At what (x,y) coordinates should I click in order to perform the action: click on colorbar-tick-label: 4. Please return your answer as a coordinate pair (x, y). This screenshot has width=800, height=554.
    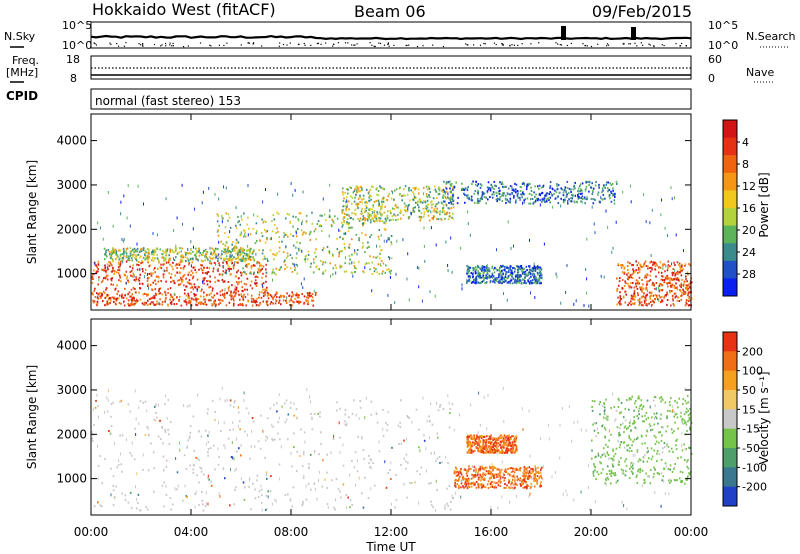
    Looking at the image, I should click on (745, 142).